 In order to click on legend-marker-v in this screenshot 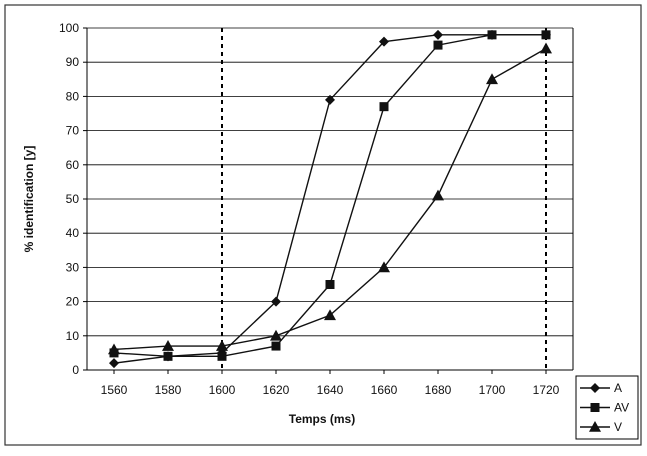, I will do `click(595, 426)`.